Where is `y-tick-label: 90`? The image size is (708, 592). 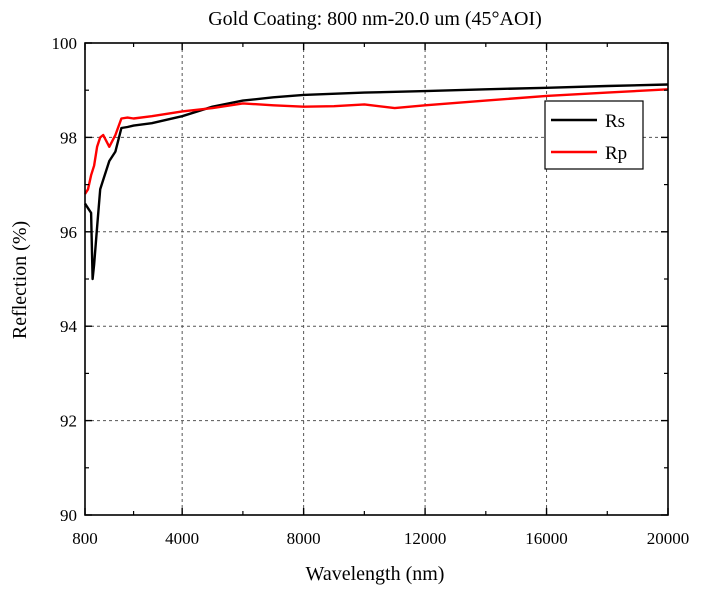 y-tick-label: 90 is located at coordinates (68, 515).